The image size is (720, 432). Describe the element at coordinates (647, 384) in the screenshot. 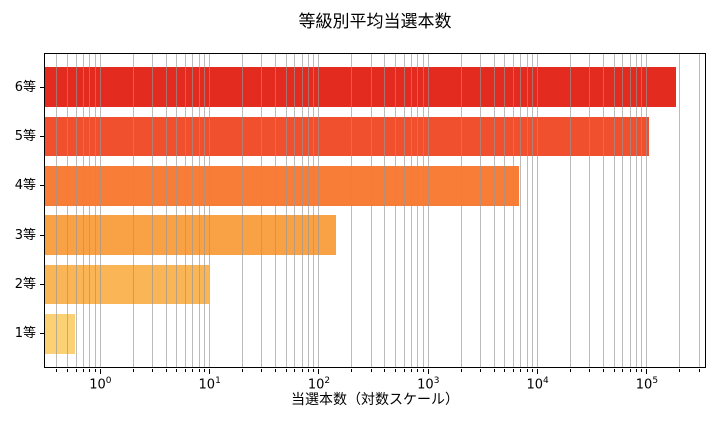

I see `x-tick-label-10e5: 105` at that location.